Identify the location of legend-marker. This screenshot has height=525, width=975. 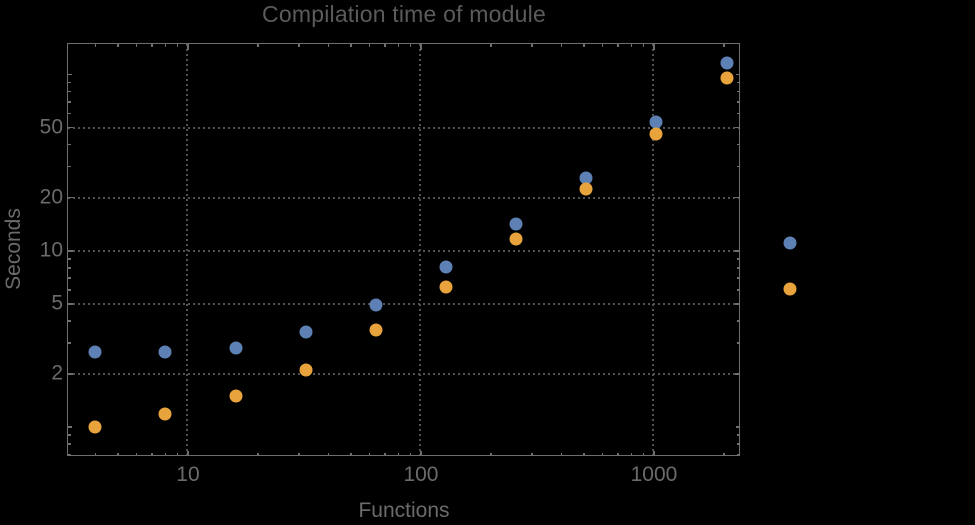
(789, 289).